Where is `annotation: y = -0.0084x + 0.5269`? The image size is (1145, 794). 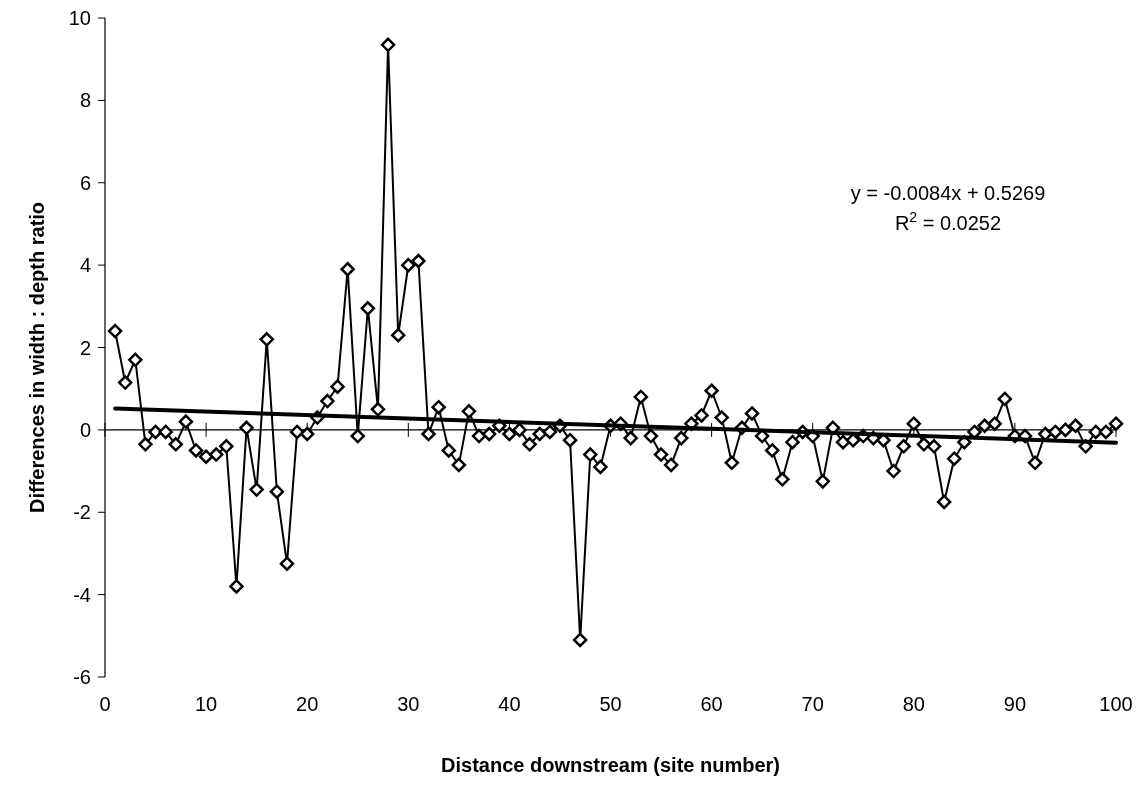 annotation: y = -0.0084x + 0.5269 is located at coordinates (948, 193).